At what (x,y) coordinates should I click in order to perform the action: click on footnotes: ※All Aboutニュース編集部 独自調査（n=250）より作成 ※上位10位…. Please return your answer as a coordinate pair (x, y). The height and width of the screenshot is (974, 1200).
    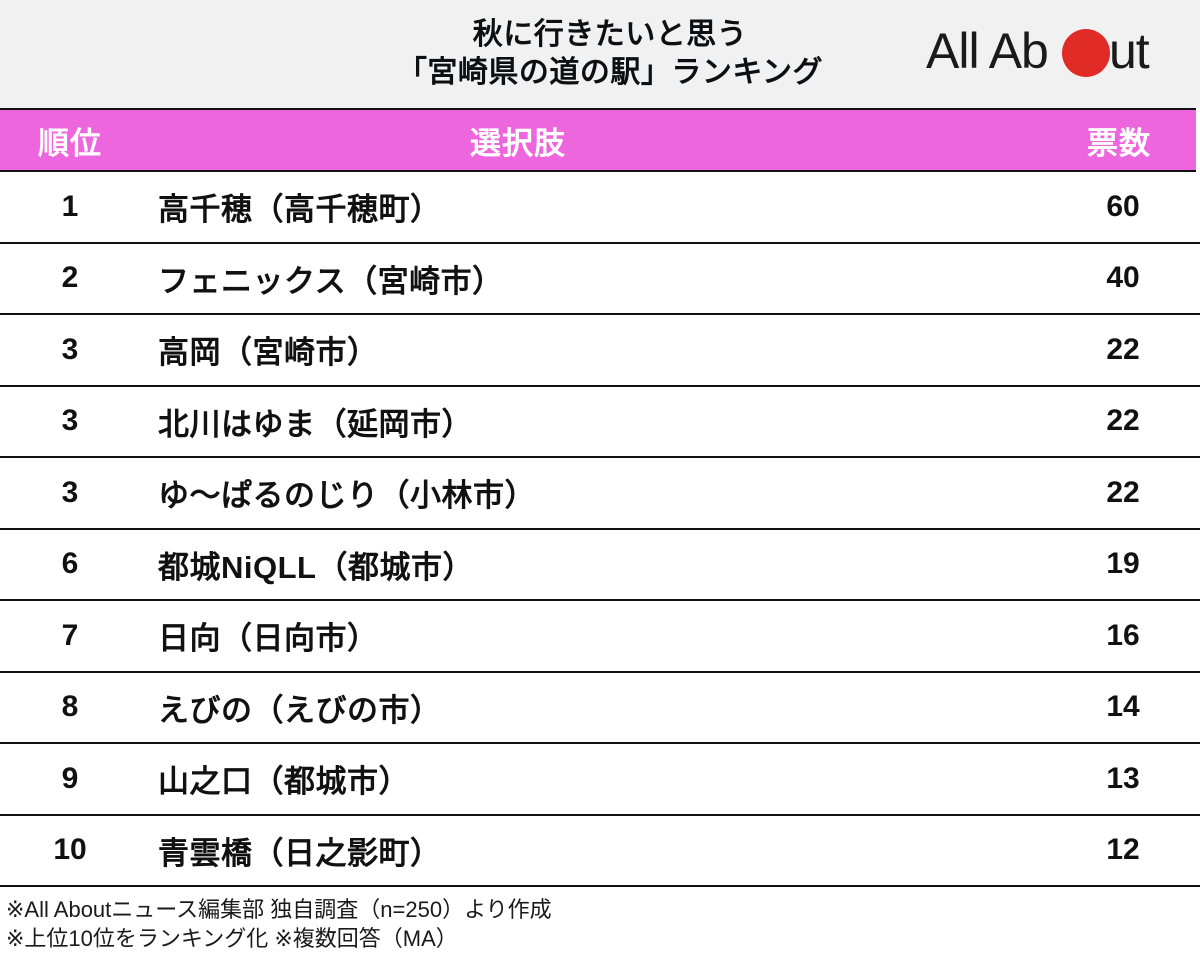
    Looking at the image, I should click on (600, 920).